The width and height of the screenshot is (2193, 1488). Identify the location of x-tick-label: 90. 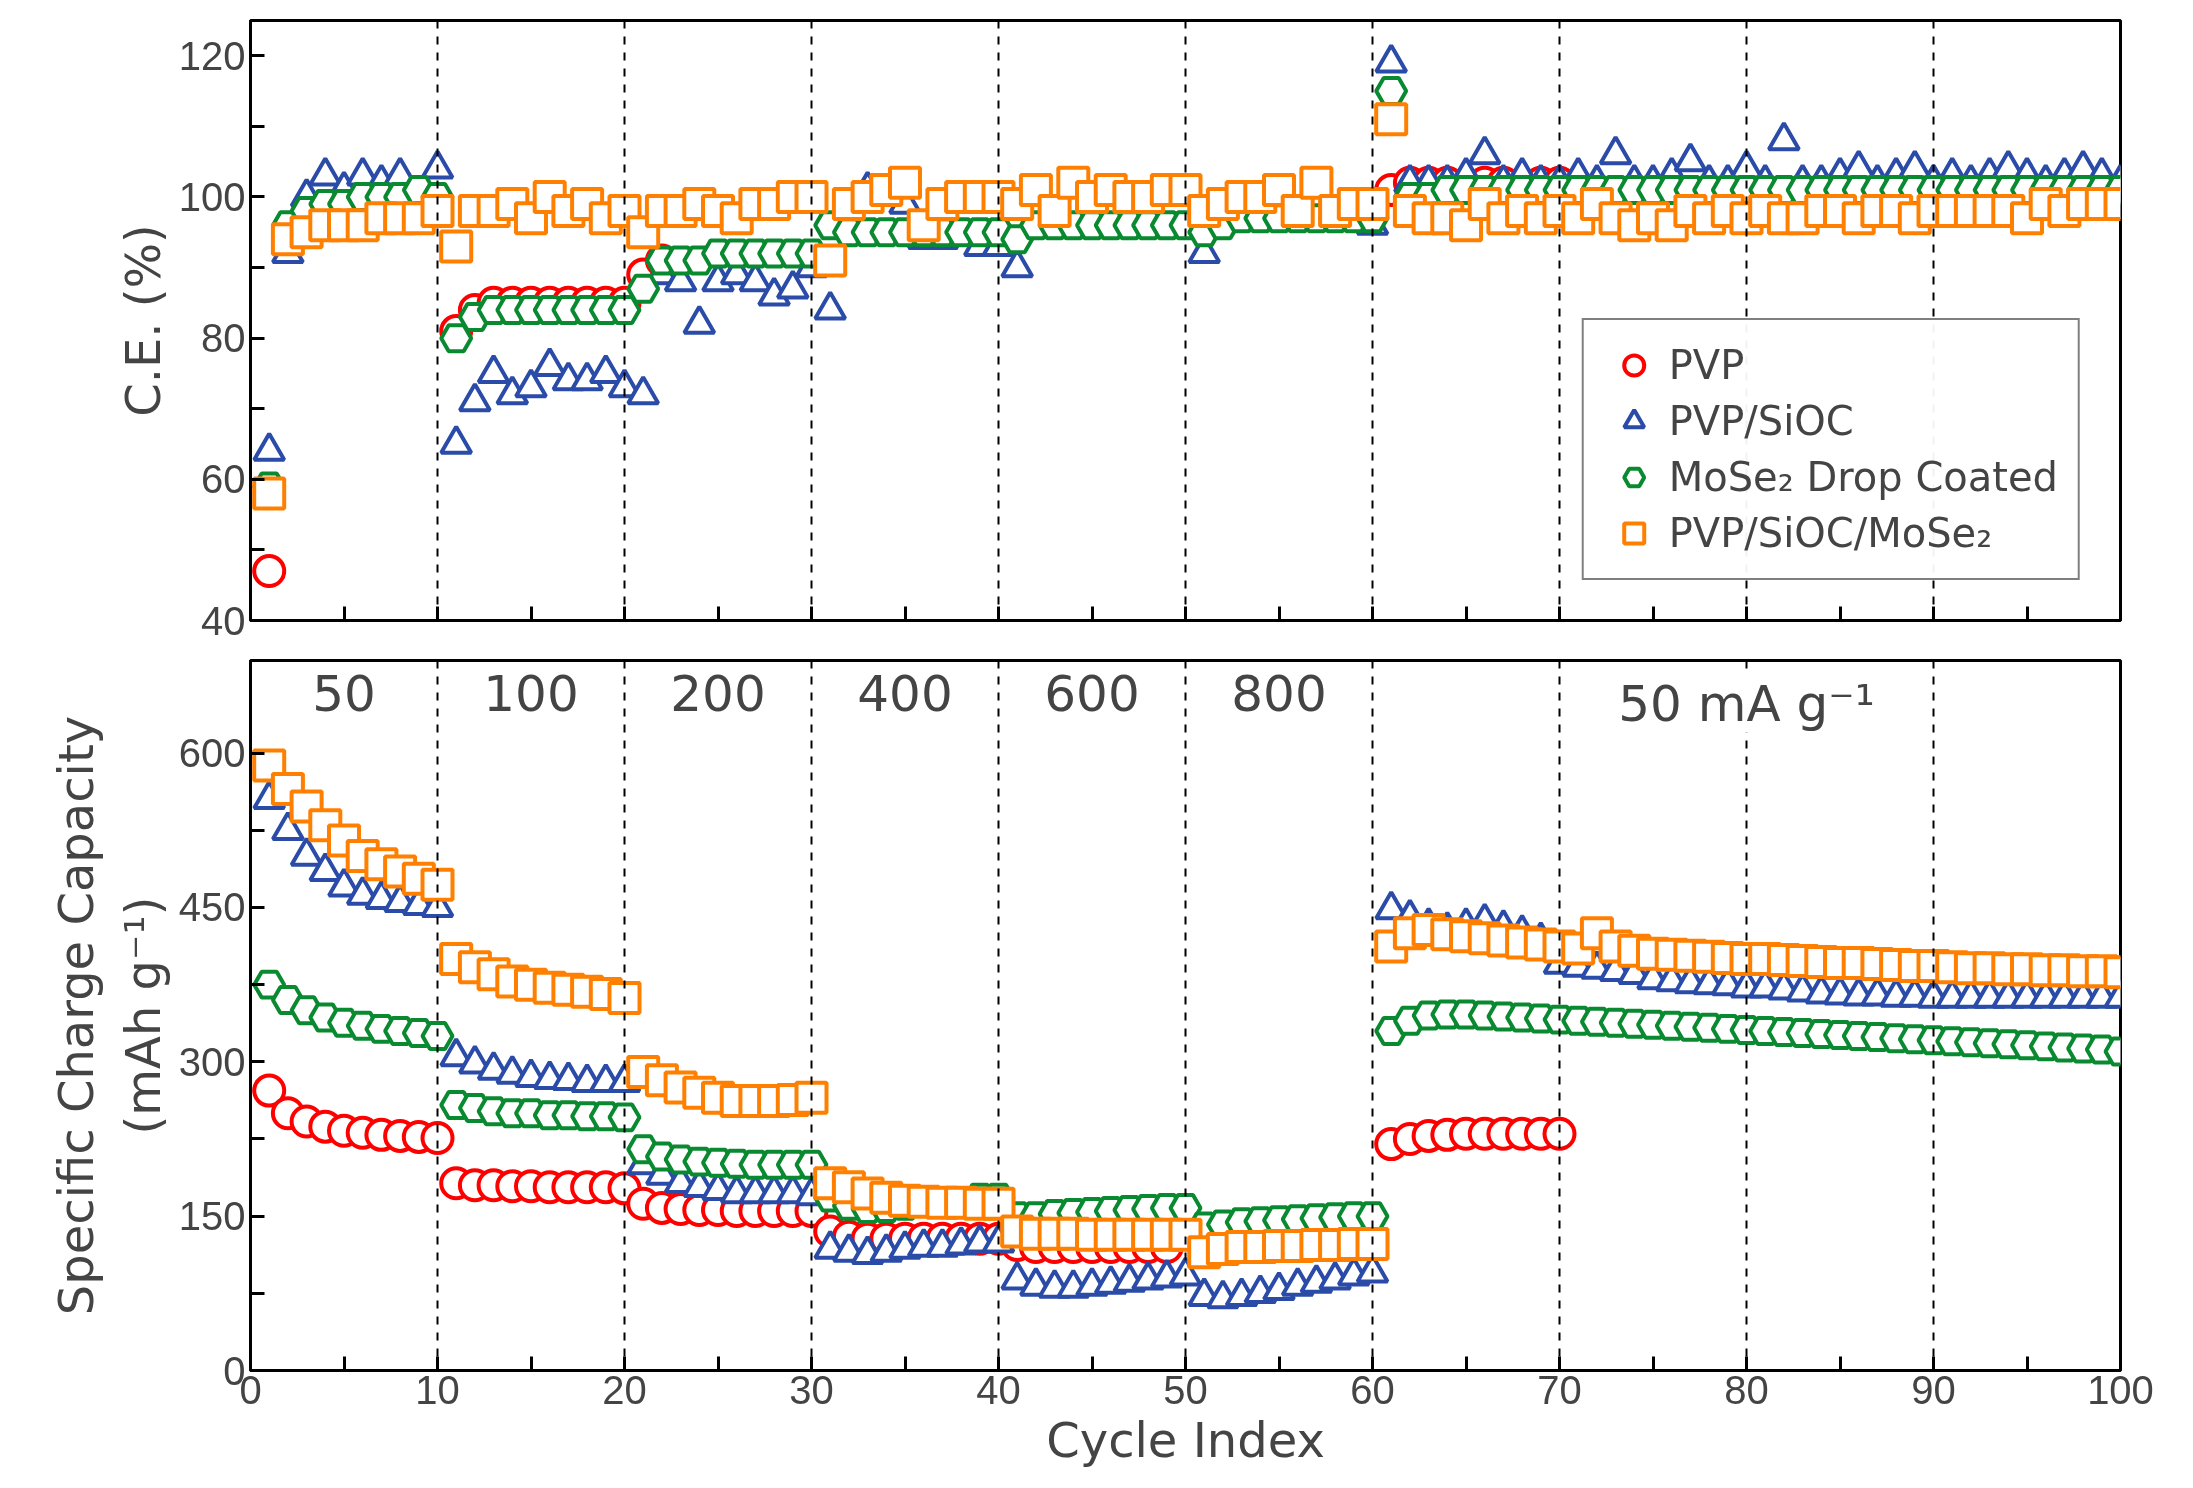
(1933, 1389).